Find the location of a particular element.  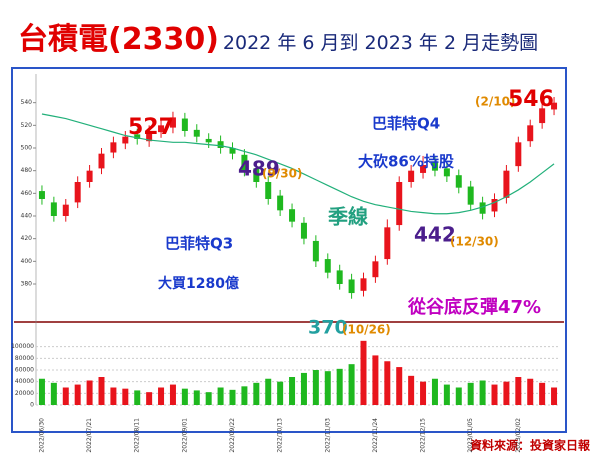

annotation: 季線 is located at coordinates (347, 217).